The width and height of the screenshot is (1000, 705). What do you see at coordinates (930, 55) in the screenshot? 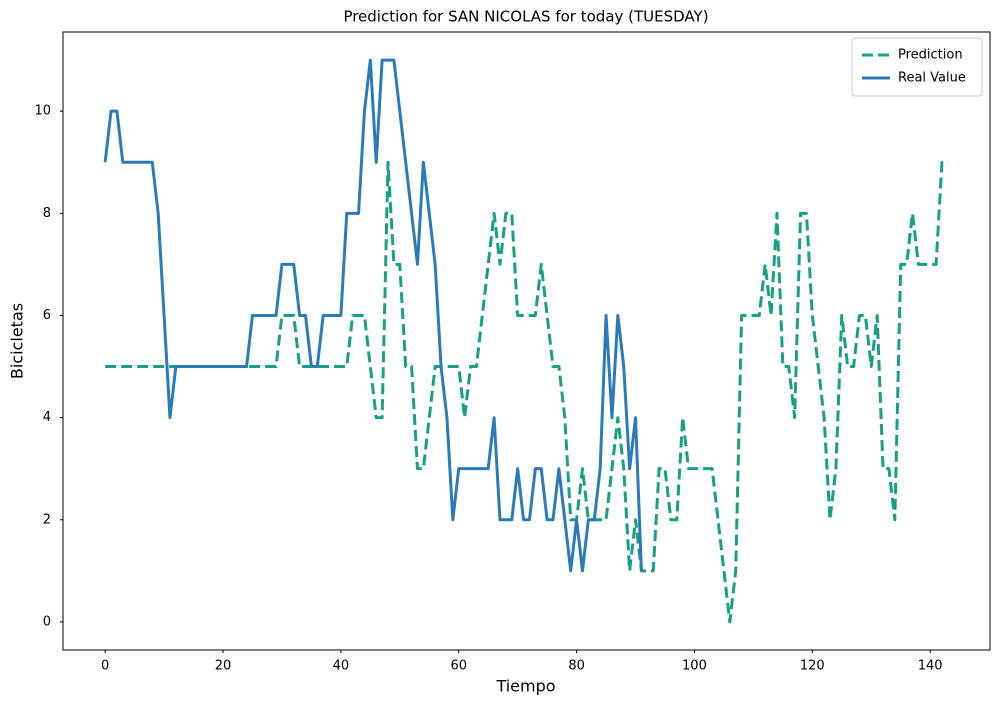
I see `legend-label: Prediction` at bounding box center [930, 55].